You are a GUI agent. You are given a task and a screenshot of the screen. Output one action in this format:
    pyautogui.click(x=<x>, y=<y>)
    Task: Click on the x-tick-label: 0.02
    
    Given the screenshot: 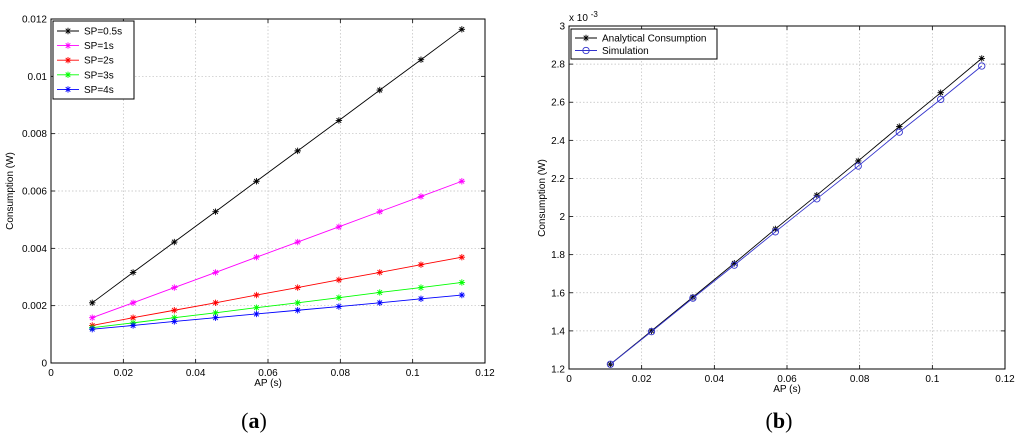 What is the action you would take?
    pyautogui.click(x=642, y=379)
    